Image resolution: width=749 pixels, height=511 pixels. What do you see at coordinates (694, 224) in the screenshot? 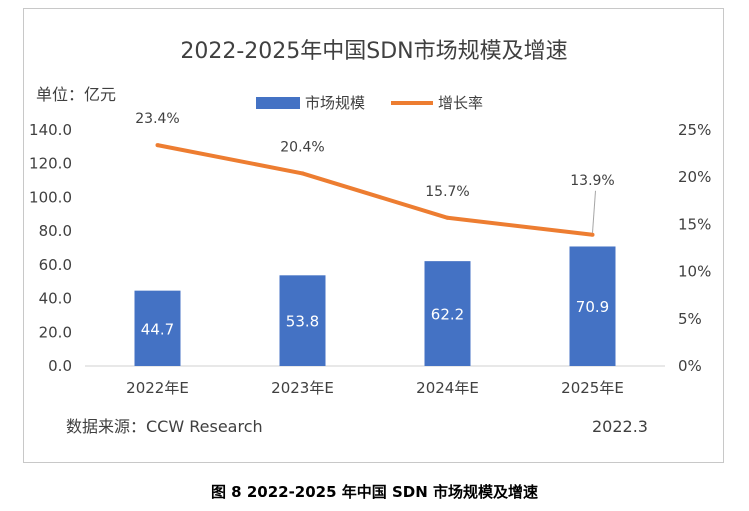
I see `right-tick-label: 15%` at bounding box center [694, 224].